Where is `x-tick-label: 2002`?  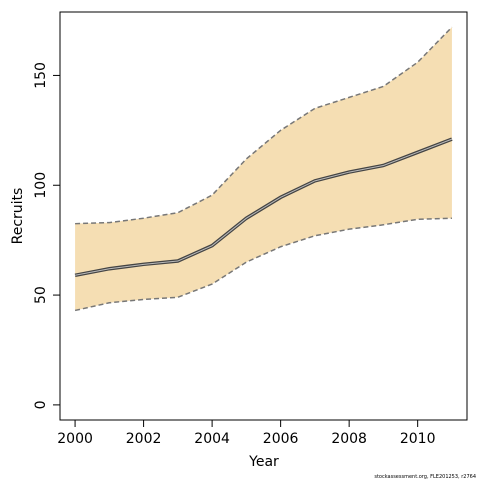 x-tick-label: 2002 is located at coordinates (144, 439).